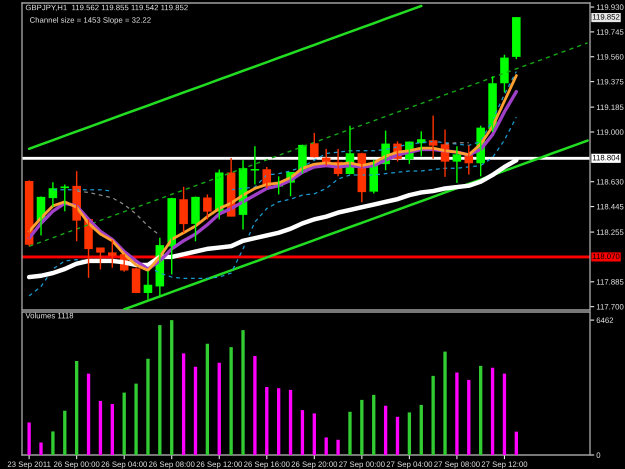 Image resolution: width=625 pixels, height=469 pixels. Describe the element at coordinates (195, 219) in the screenshot. I see `candlestick` at that location.